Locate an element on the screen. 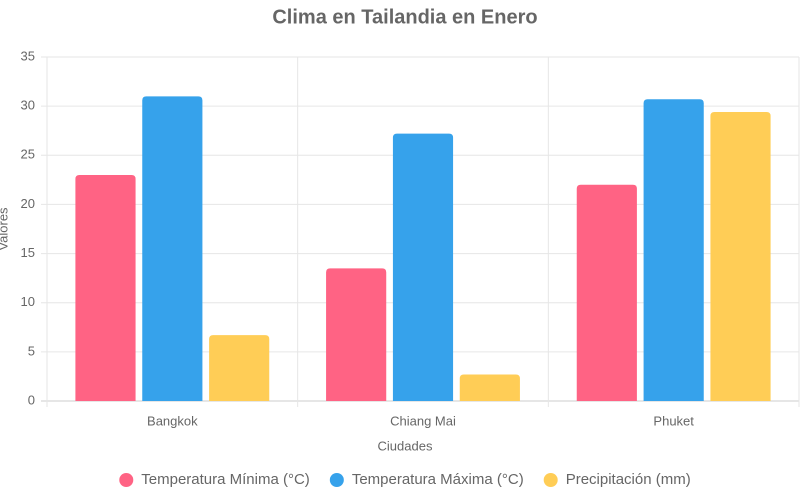  x-tick-label: Bangkok is located at coordinates (172, 420).